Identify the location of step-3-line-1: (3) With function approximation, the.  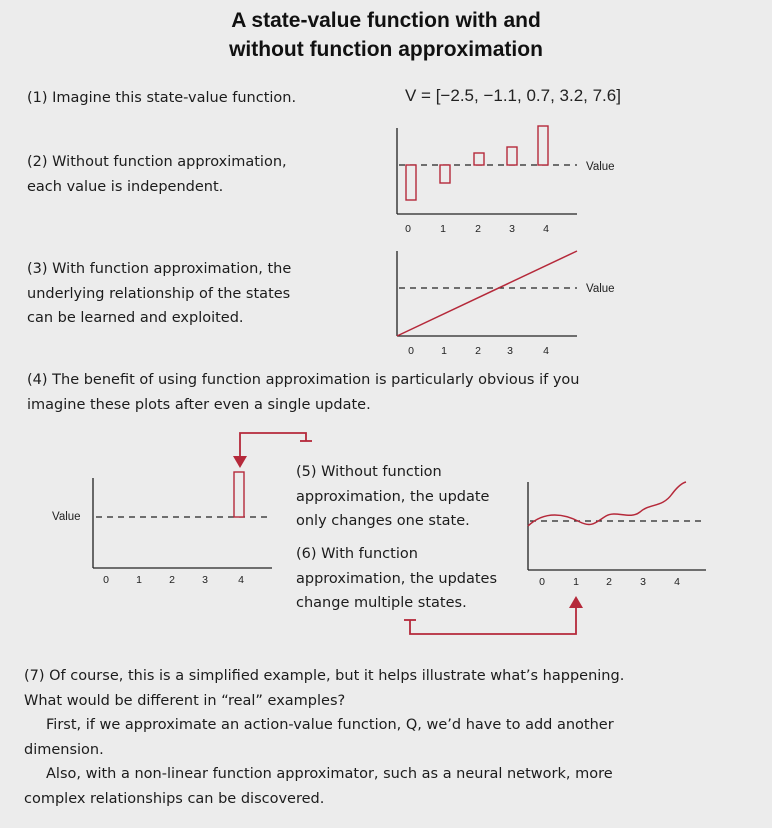
(159, 269).